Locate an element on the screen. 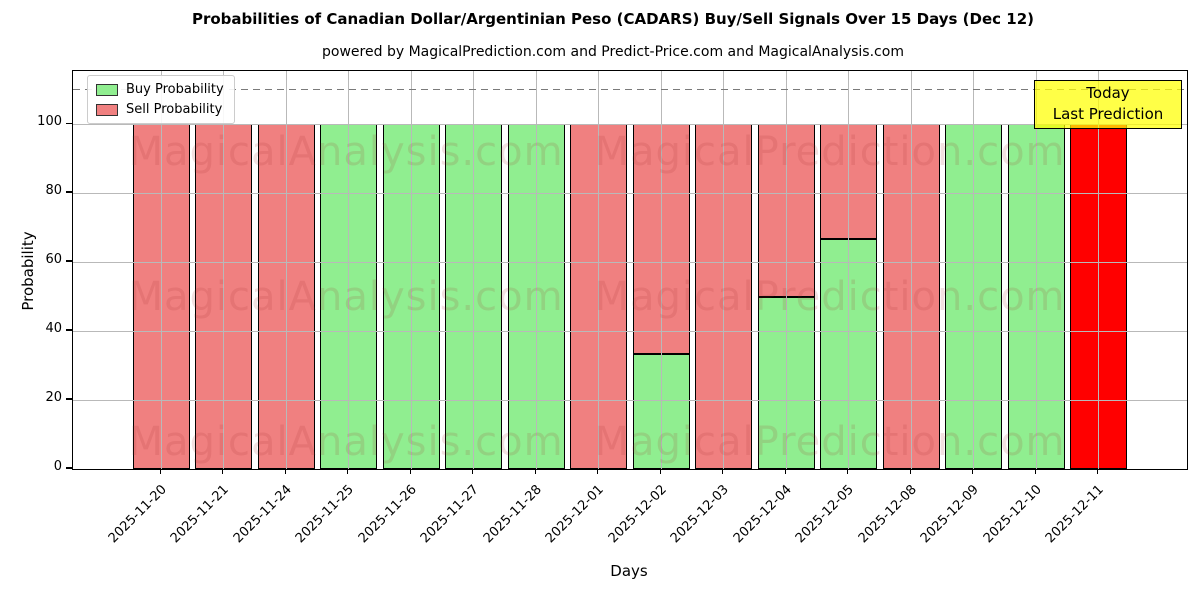 The width and height of the screenshot is (1200, 600). x-tick-label-text: 2025-12-04 is located at coordinates (762, 514).